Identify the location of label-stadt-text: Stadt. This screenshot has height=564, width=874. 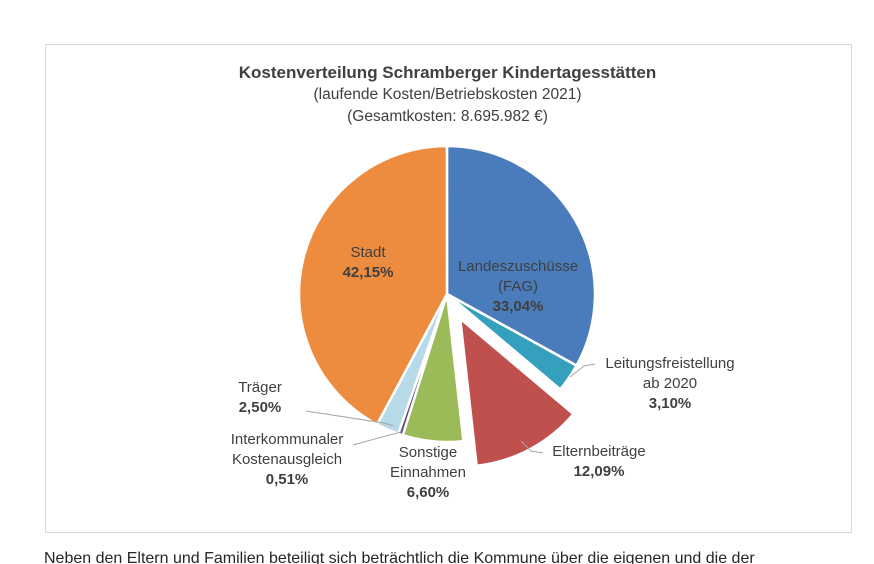
(368, 252).